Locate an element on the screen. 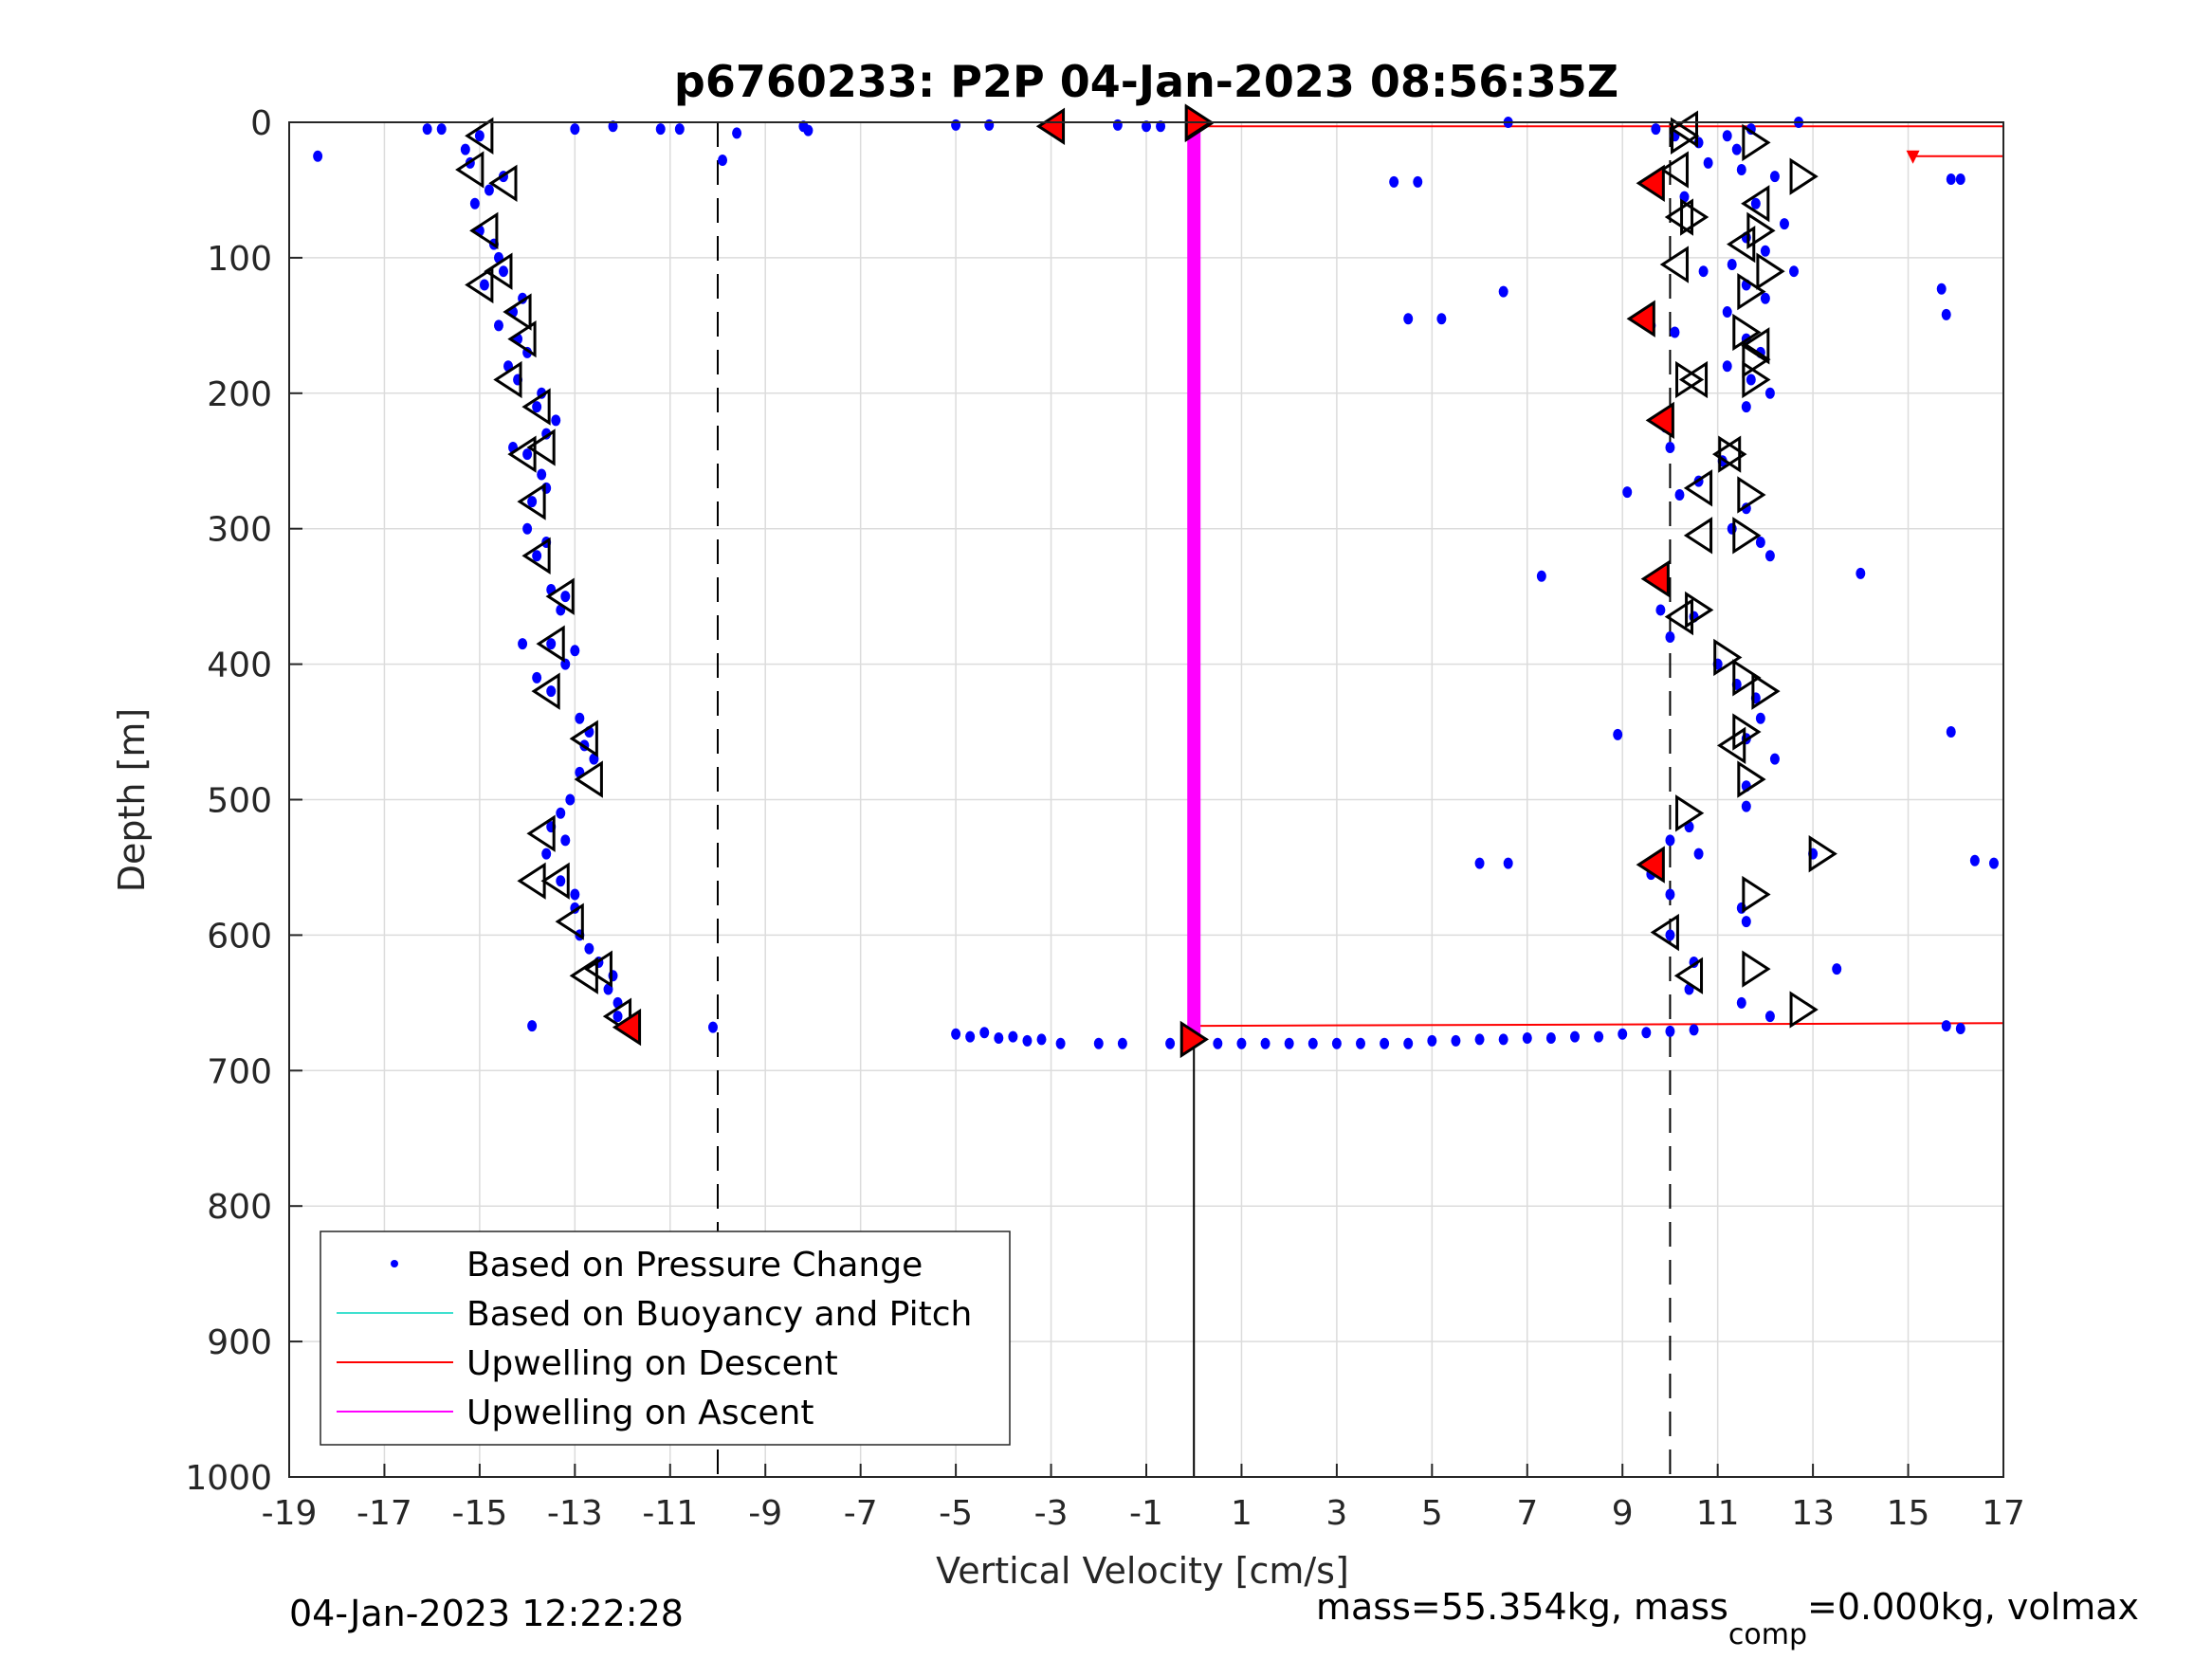 The width and height of the screenshot is (2212, 1659). y-tick-label: 800 is located at coordinates (239, 1207).